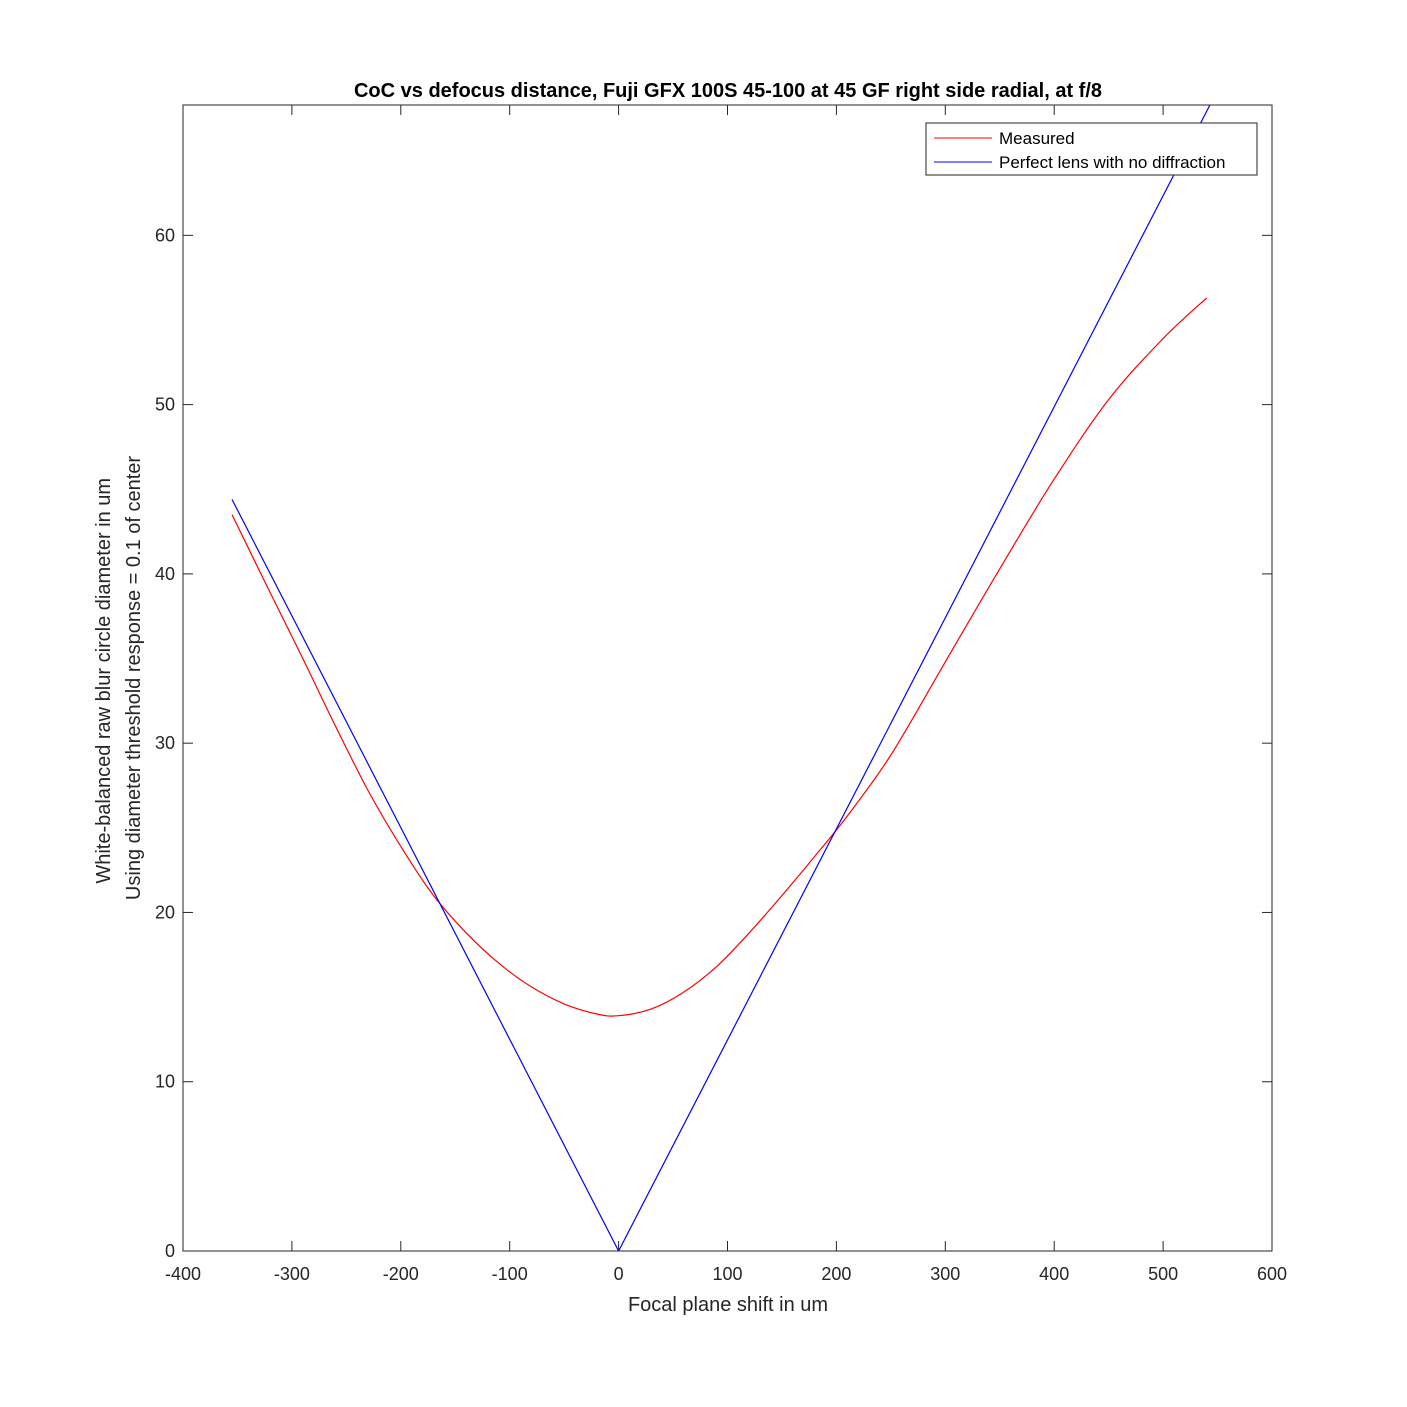 The image size is (1407, 1407). Describe the element at coordinates (945, 1274) in the screenshot. I see `x-tick-label: 300` at that location.